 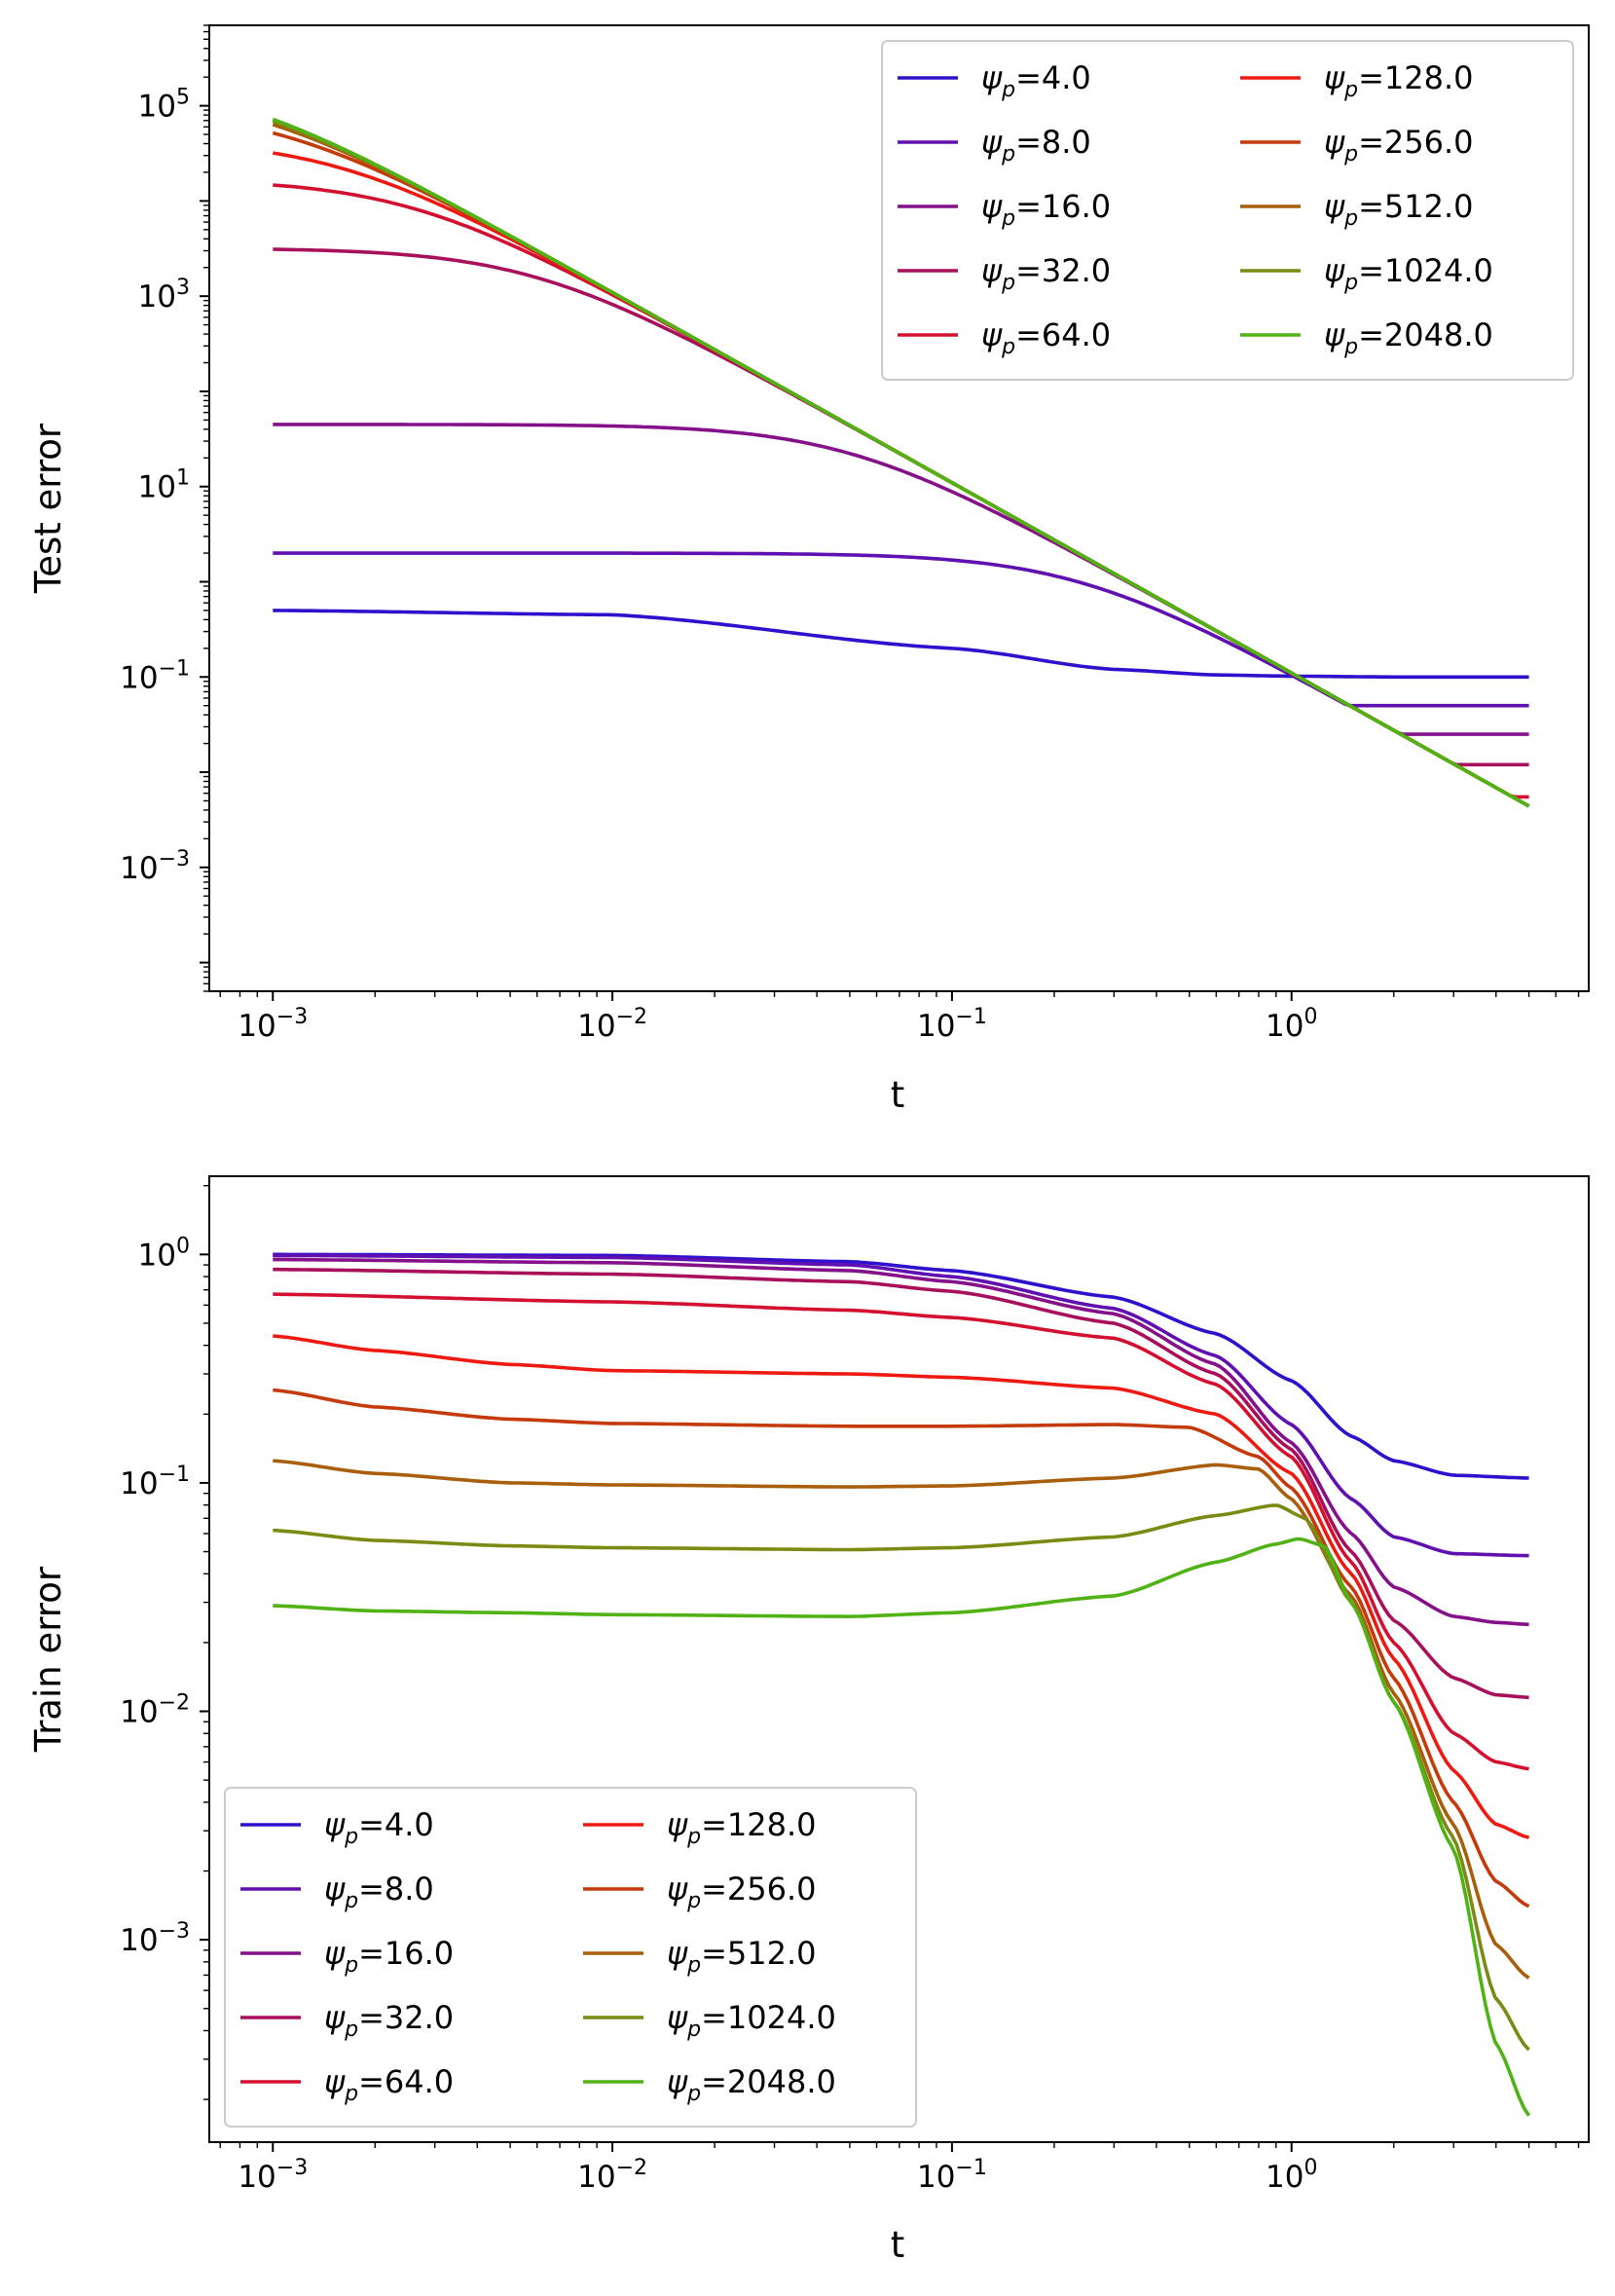 What do you see at coordinates (164, 486) in the screenshot?
I see `y-tick-label: 10¹` at bounding box center [164, 486].